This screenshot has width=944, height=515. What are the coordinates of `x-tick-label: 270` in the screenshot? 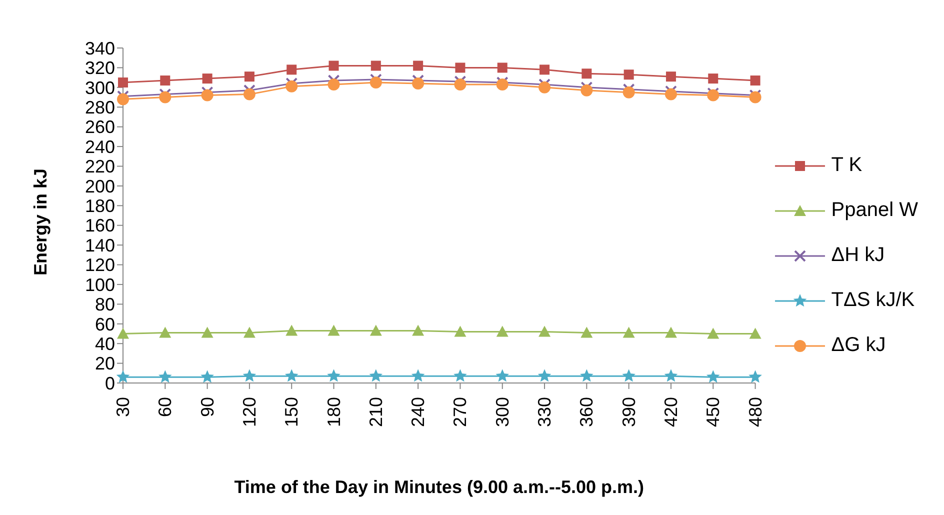 It's located at (460, 412).